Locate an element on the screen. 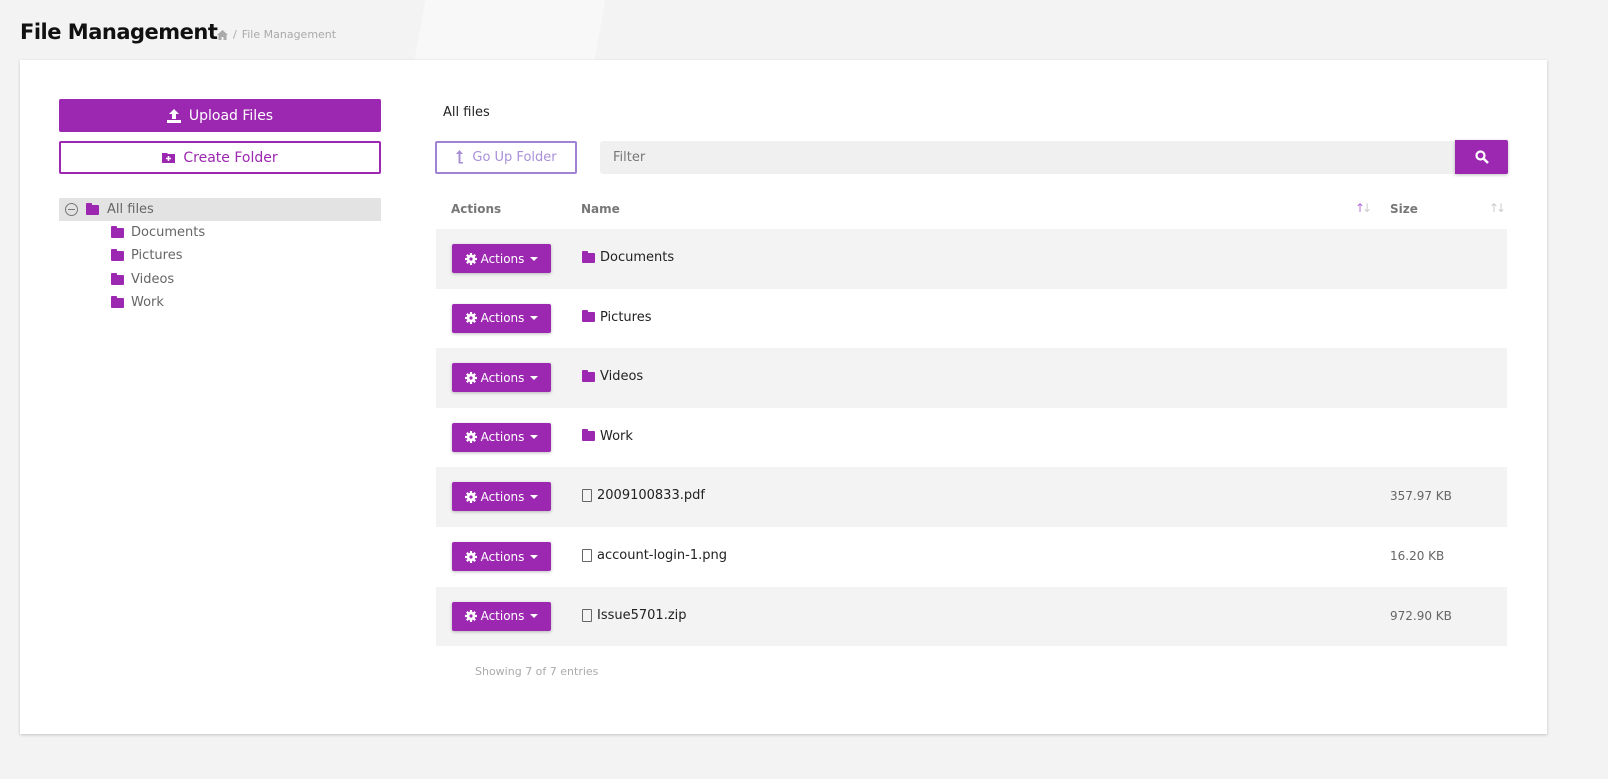 The image size is (1608, 779). file-name: Videos is located at coordinates (622, 377).